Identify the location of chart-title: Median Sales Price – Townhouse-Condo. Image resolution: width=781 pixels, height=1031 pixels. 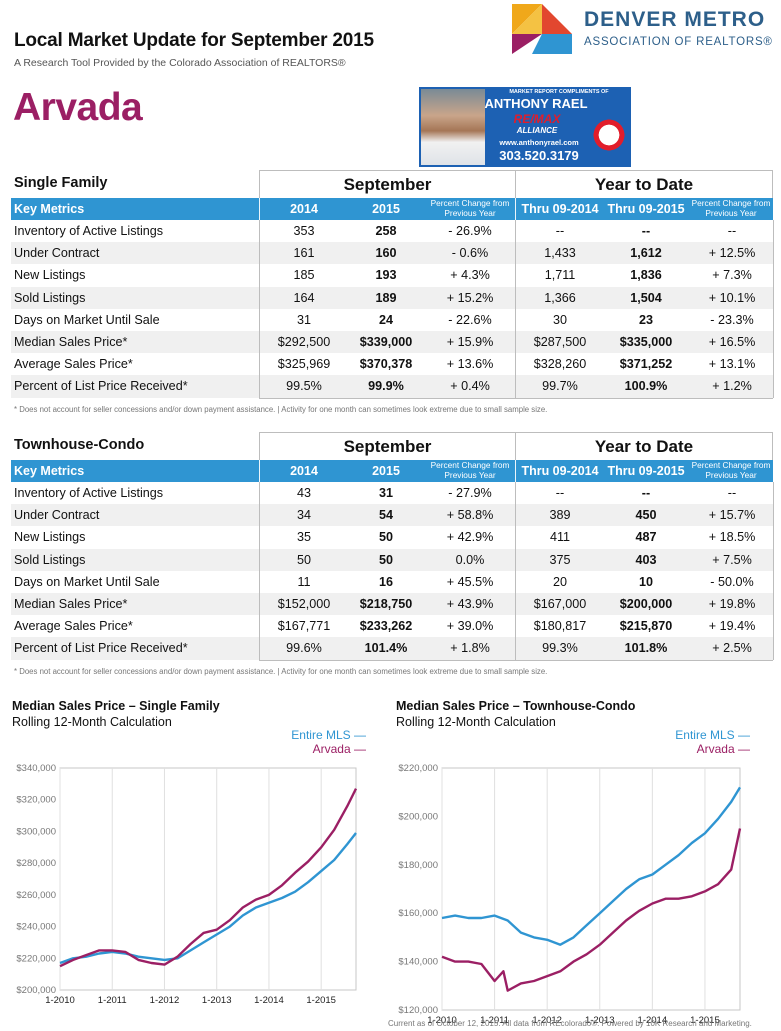
(516, 706).